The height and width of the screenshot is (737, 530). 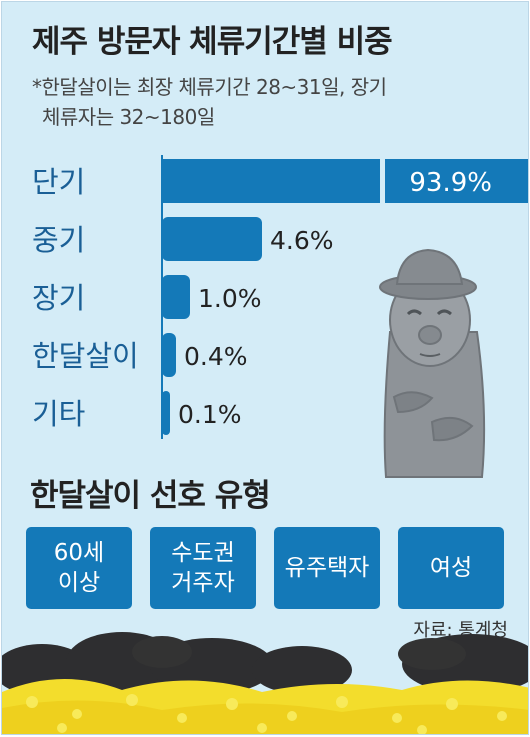 I want to click on category-label: 단기, so click(x=58, y=182).